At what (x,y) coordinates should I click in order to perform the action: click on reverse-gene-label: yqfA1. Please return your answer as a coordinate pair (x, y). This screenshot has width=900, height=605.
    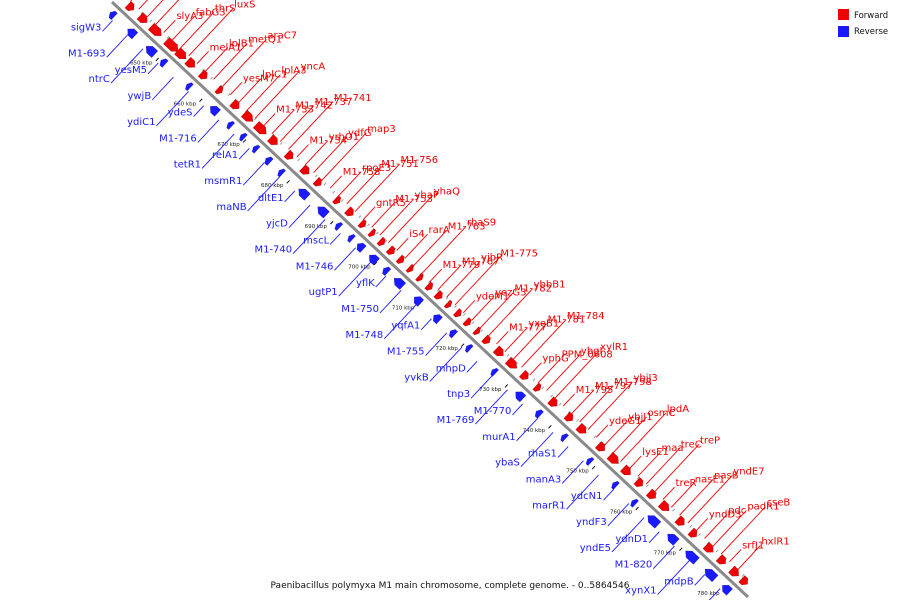
    Looking at the image, I should click on (405, 326).